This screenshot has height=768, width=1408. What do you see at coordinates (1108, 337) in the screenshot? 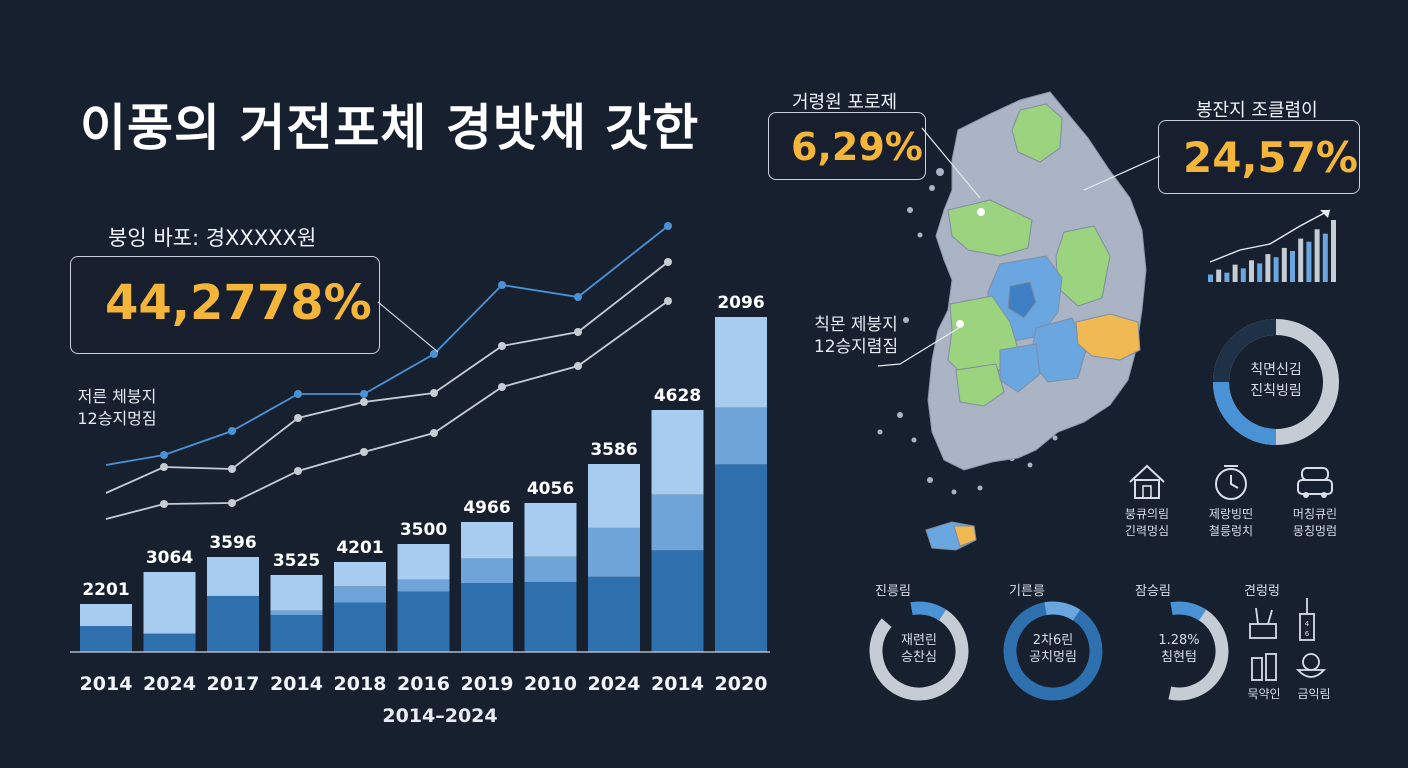
I see `map-region-orange` at bounding box center [1108, 337].